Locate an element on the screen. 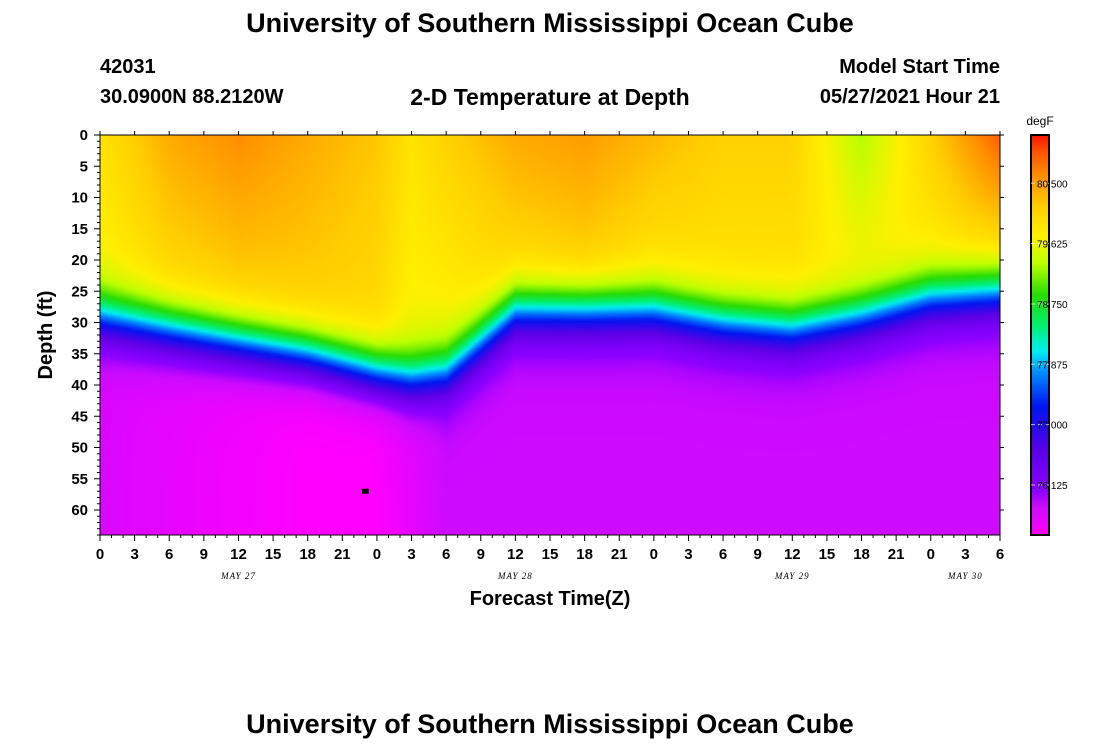 This screenshot has height=750, width=1100. model-start-label: Model Start Time is located at coordinates (919, 67).